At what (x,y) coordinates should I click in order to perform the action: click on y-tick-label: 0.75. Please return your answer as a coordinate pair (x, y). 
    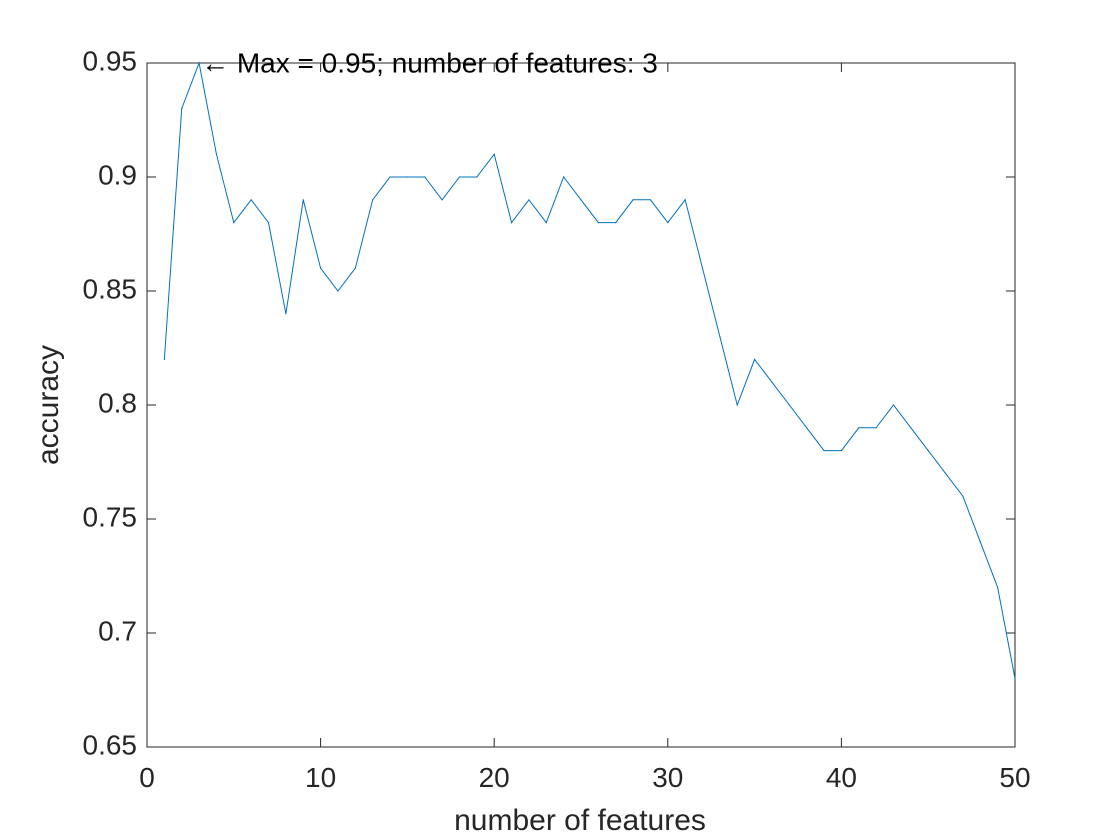
    Looking at the image, I should click on (110, 516).